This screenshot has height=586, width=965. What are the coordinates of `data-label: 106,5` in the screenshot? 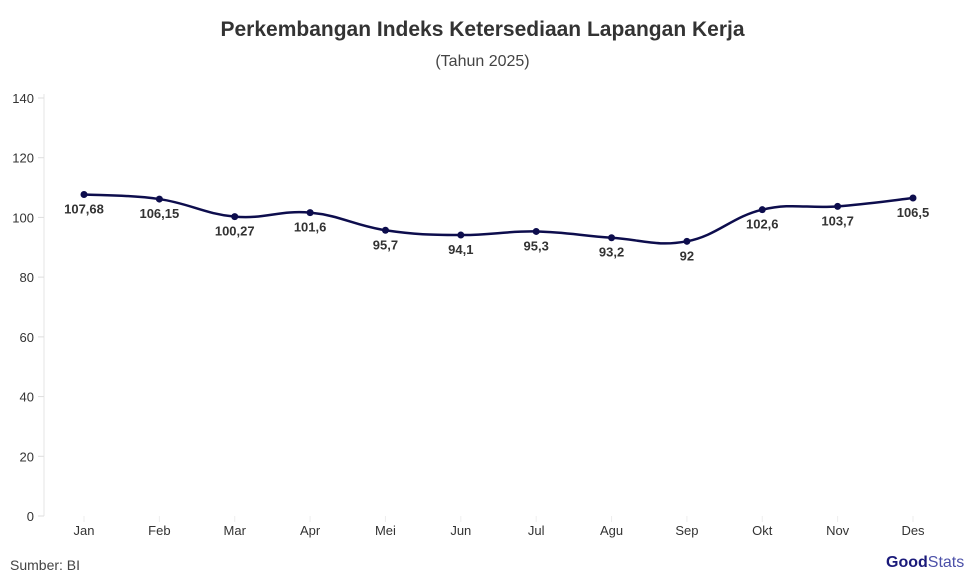 It's located at (913, 212).